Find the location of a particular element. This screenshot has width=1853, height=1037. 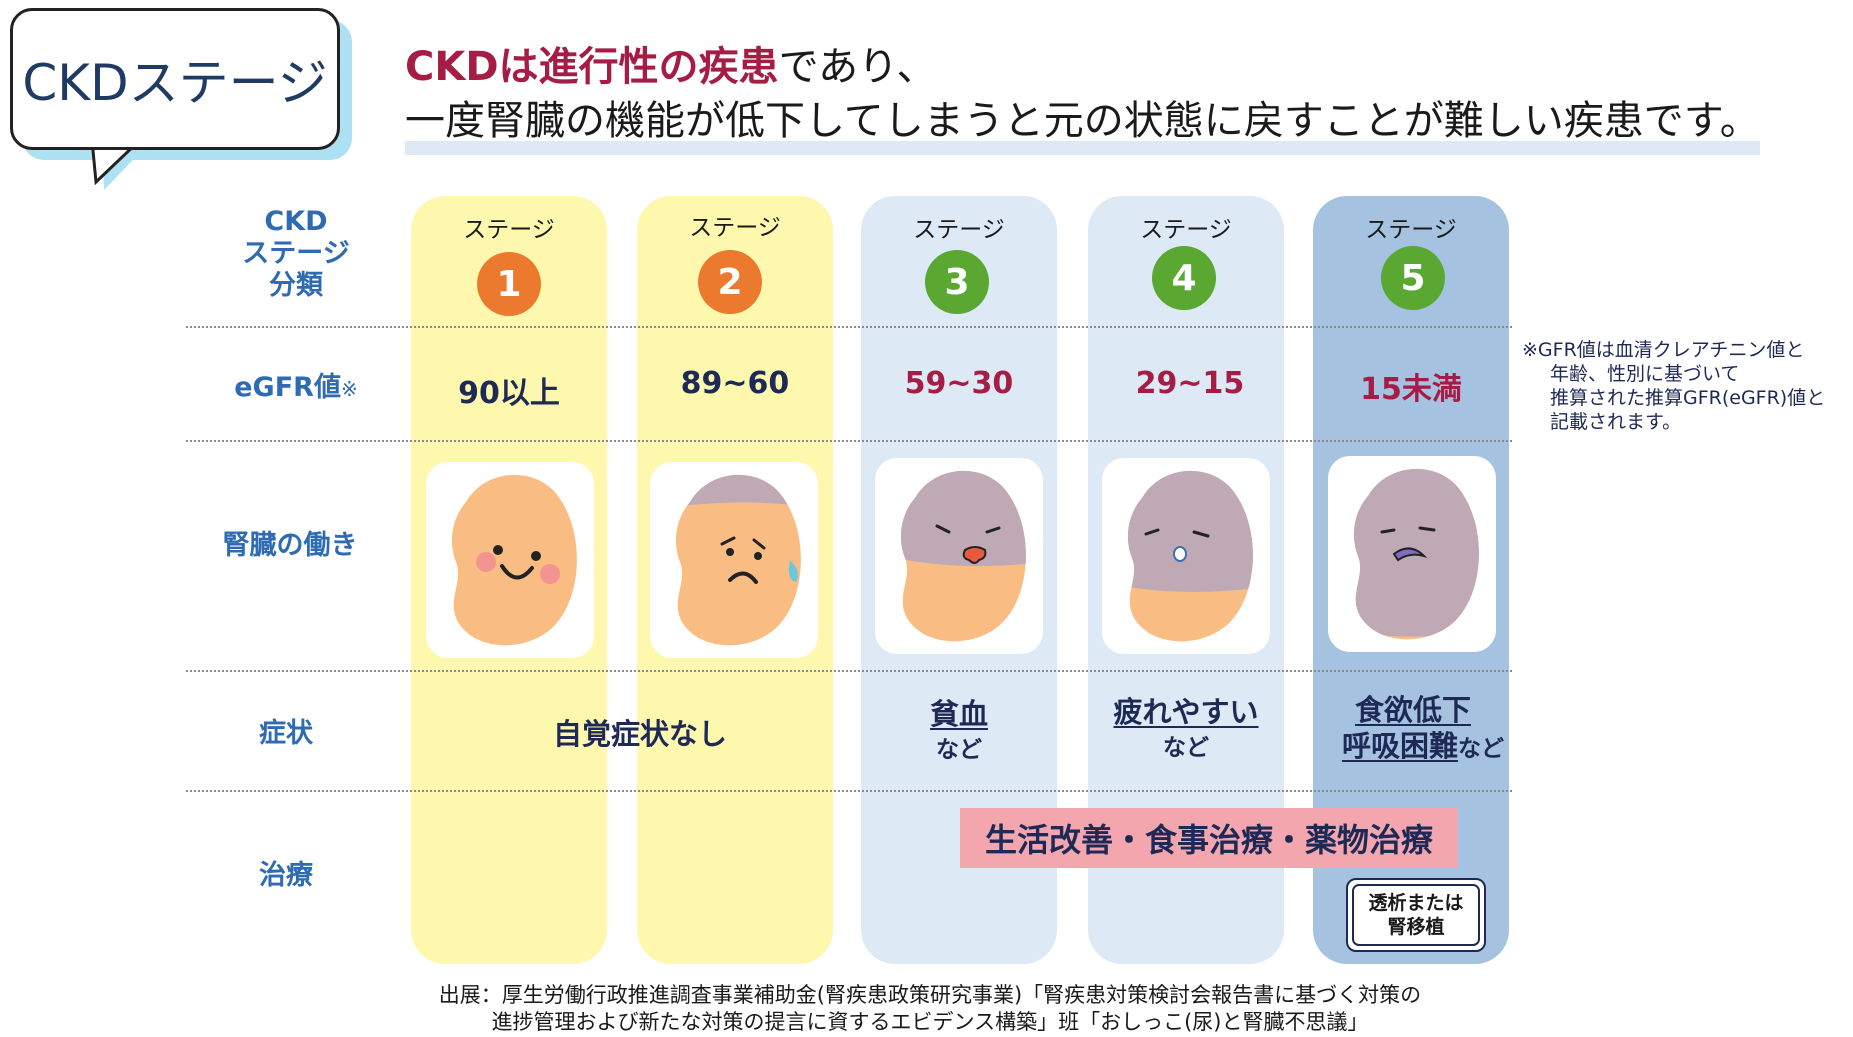

treatment-banner: 生活改善・食事治療・薬物治療 is located at coordinates (1209, 838).